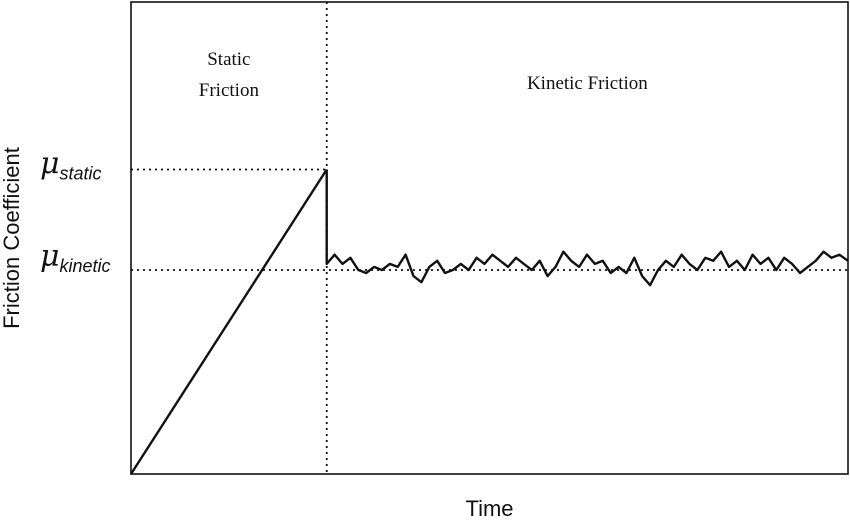 The image size is (850, 520). I want to click on mu-kinetic-symbol: μ, so click(50, 256).